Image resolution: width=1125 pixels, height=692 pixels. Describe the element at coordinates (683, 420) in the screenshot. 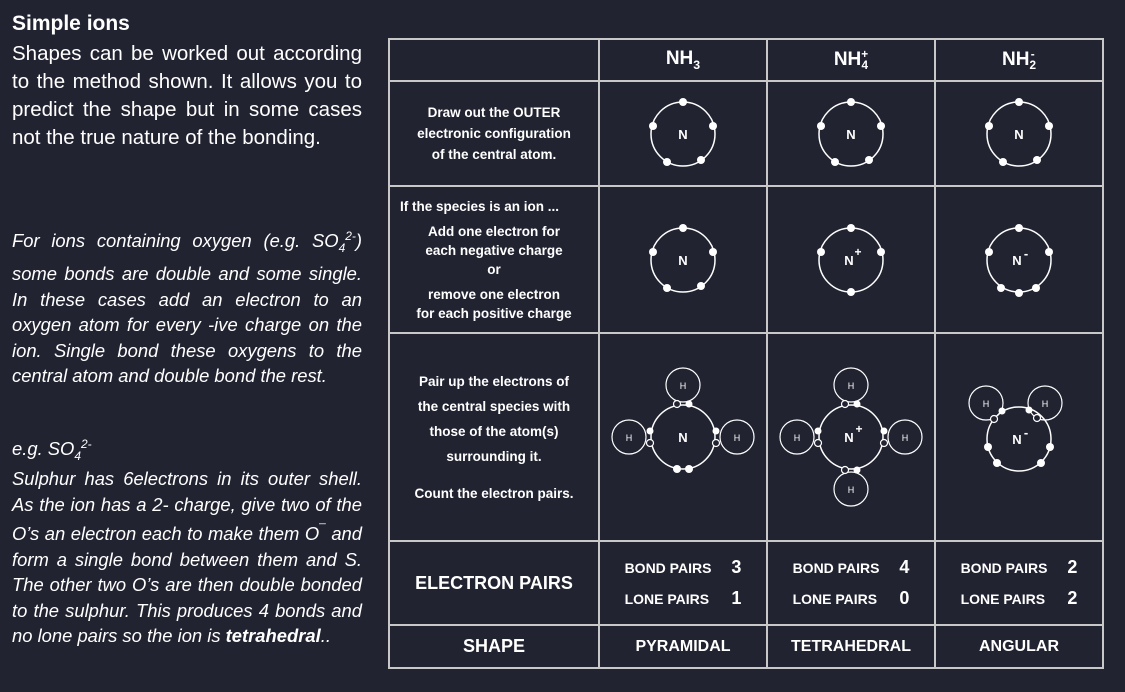

I see `nh3-bonding-diagram: N H H H` at that location.